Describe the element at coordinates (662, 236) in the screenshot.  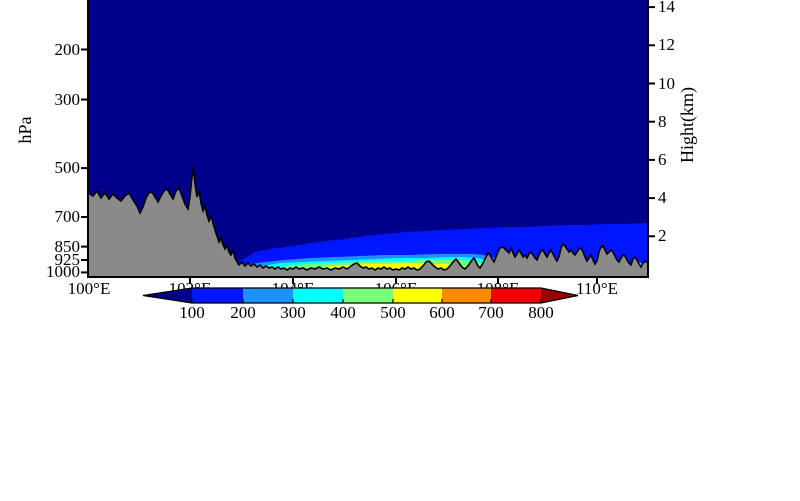
I see `right-tick-label-2: 2` at that location.